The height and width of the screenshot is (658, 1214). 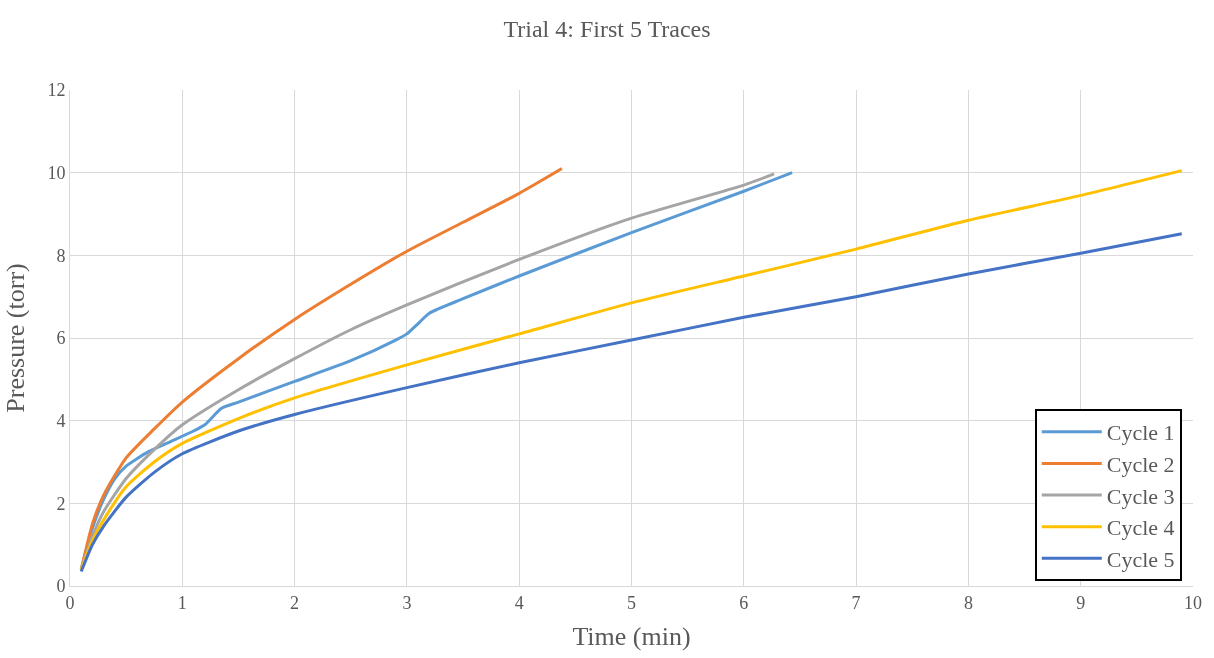 I want to click on x-tick-label: 5, so click(x=631, y=602).